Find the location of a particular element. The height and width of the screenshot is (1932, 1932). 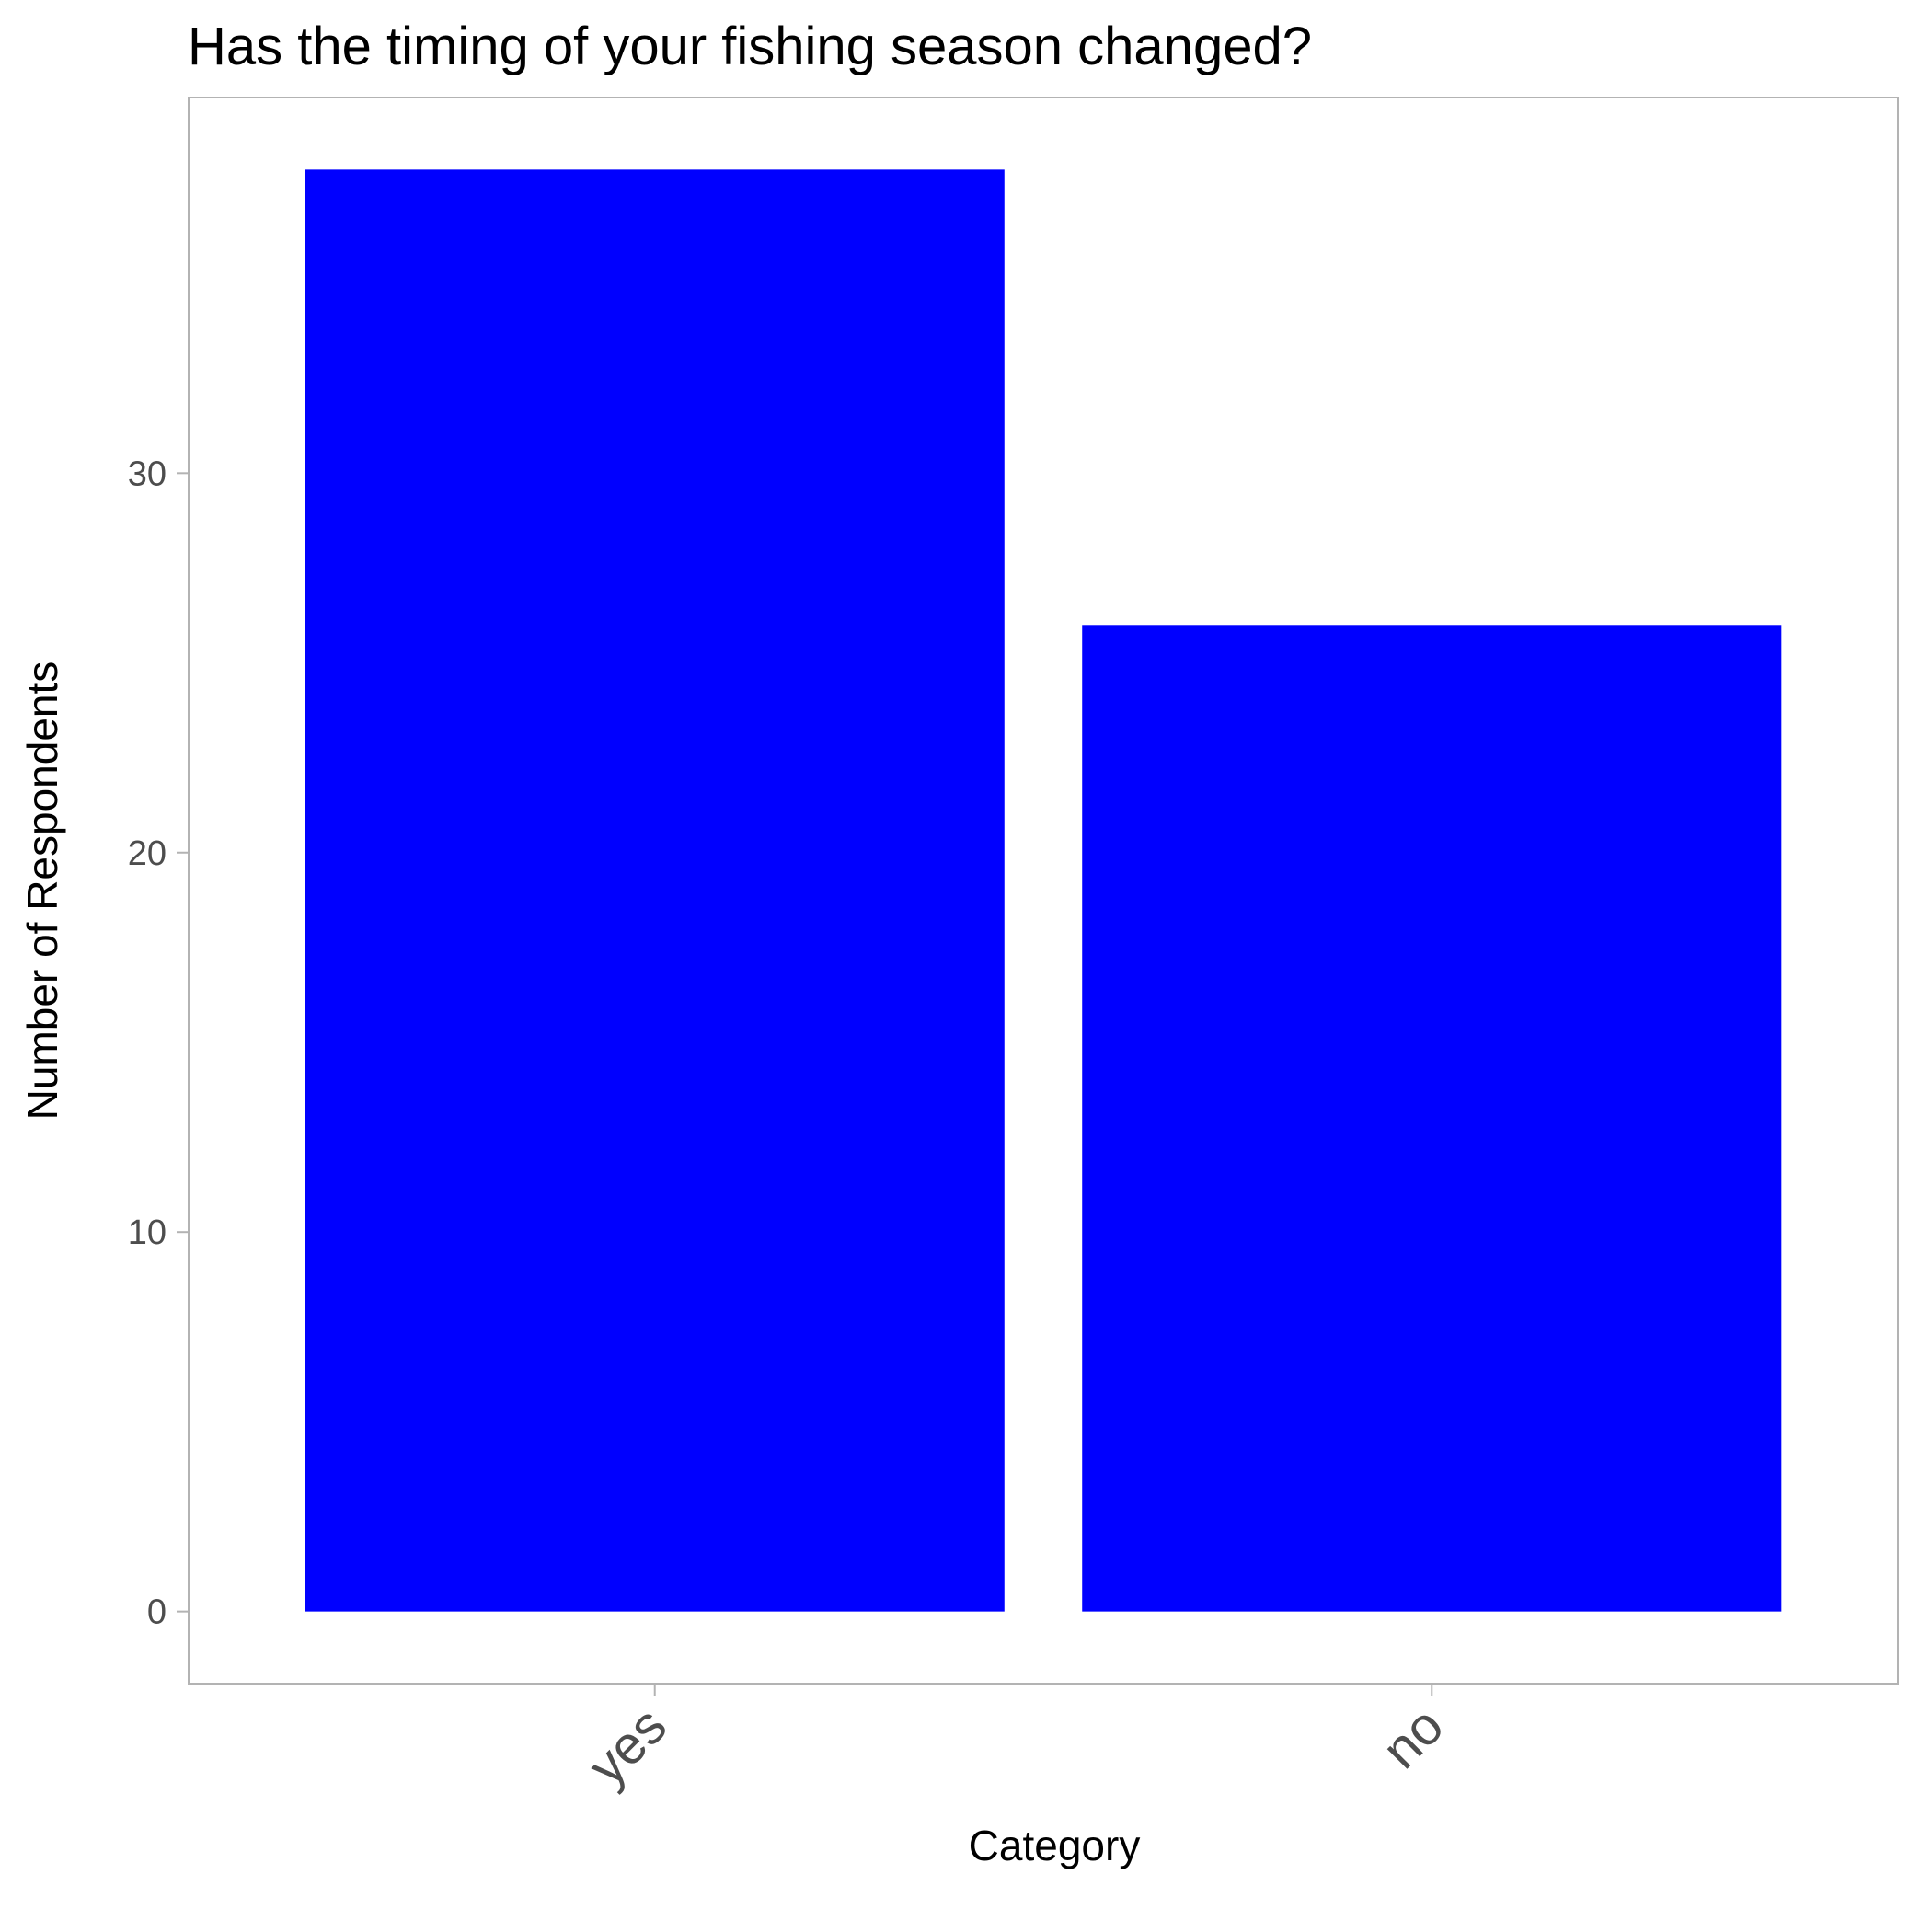

x-tick-label: no is located at coordinates (1413, 1738).